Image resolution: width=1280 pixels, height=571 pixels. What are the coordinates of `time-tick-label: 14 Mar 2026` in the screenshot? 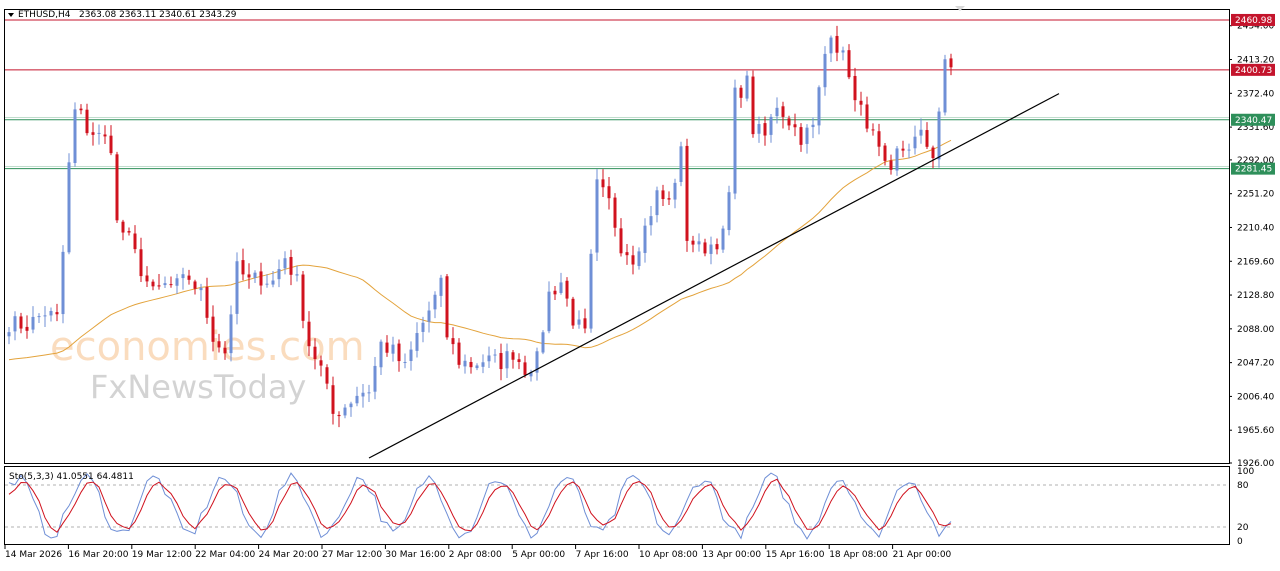 It's located at (33, 555).